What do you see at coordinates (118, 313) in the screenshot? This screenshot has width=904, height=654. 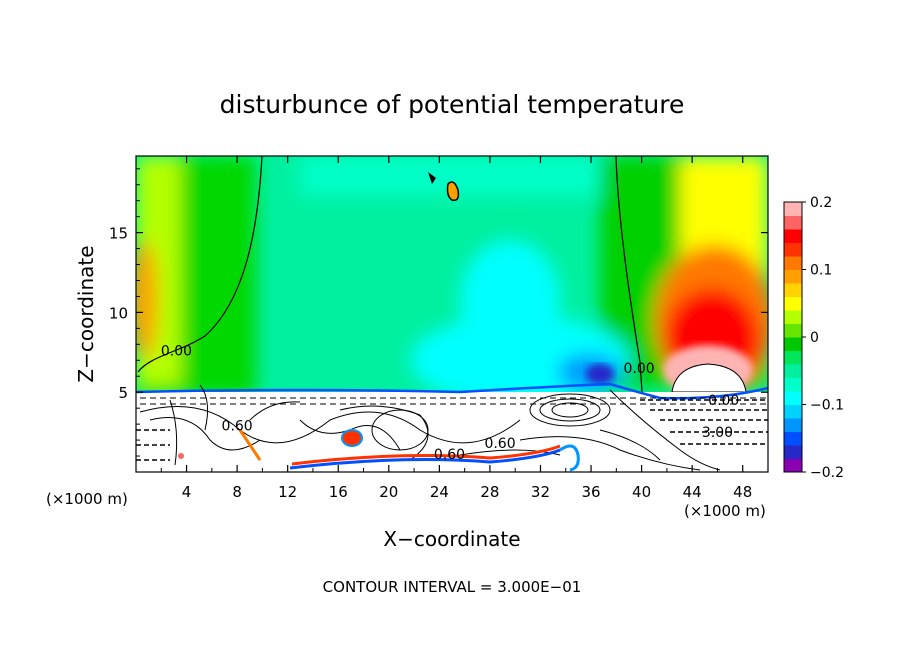 I see `y-tick-label: 10` at bounding box center [118, 313].